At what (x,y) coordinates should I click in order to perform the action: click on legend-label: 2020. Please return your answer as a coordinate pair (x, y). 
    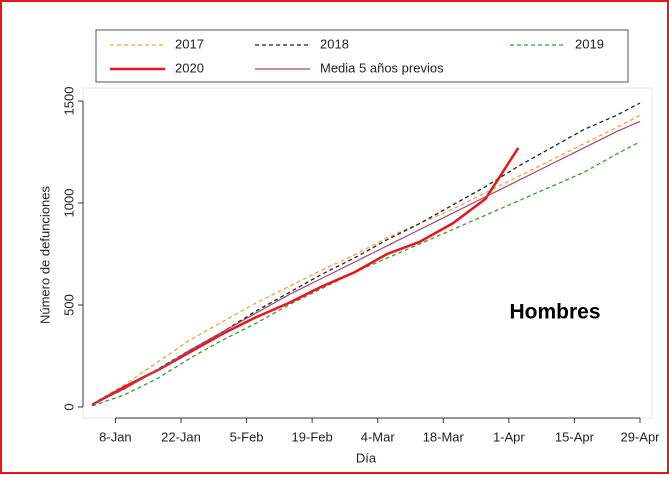
    Looking at the image, I should click on (189, 67).